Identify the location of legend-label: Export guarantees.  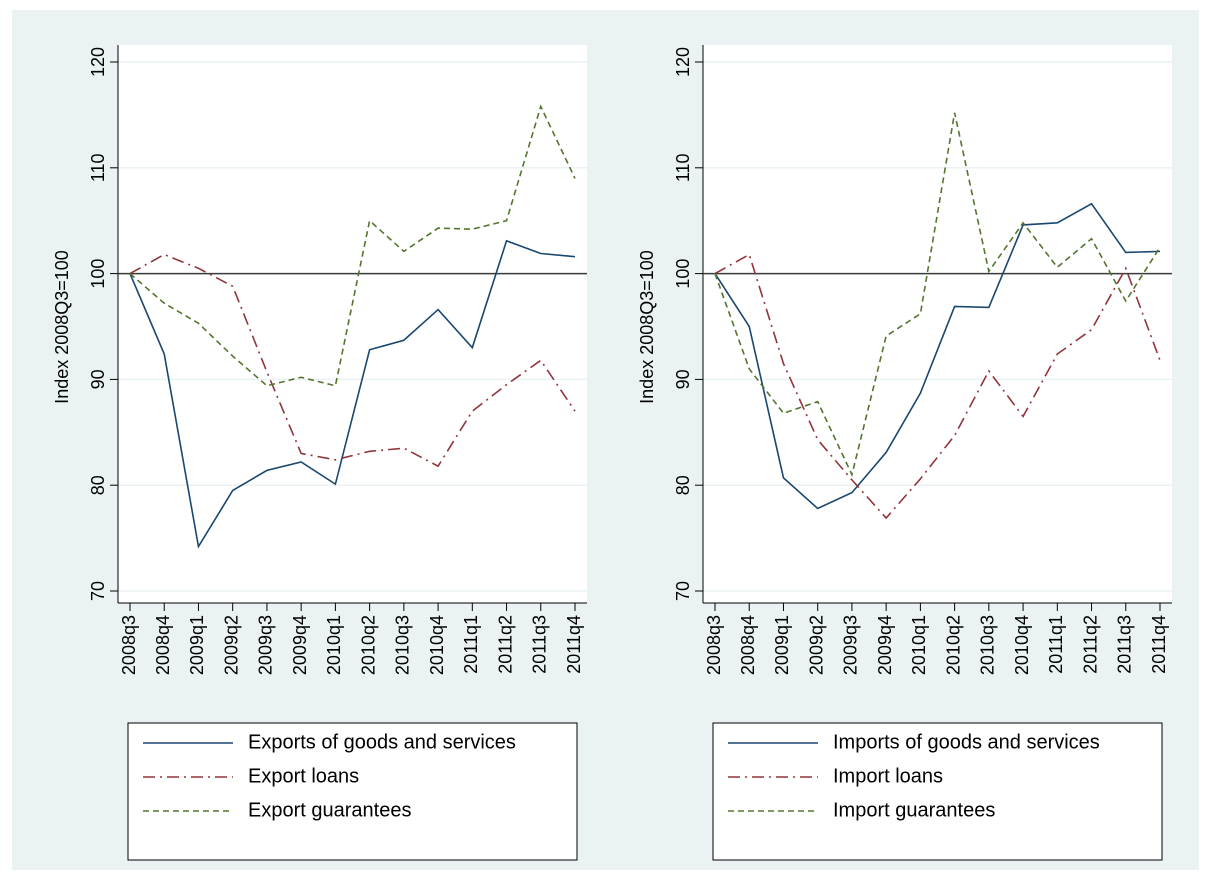
(329, 810).